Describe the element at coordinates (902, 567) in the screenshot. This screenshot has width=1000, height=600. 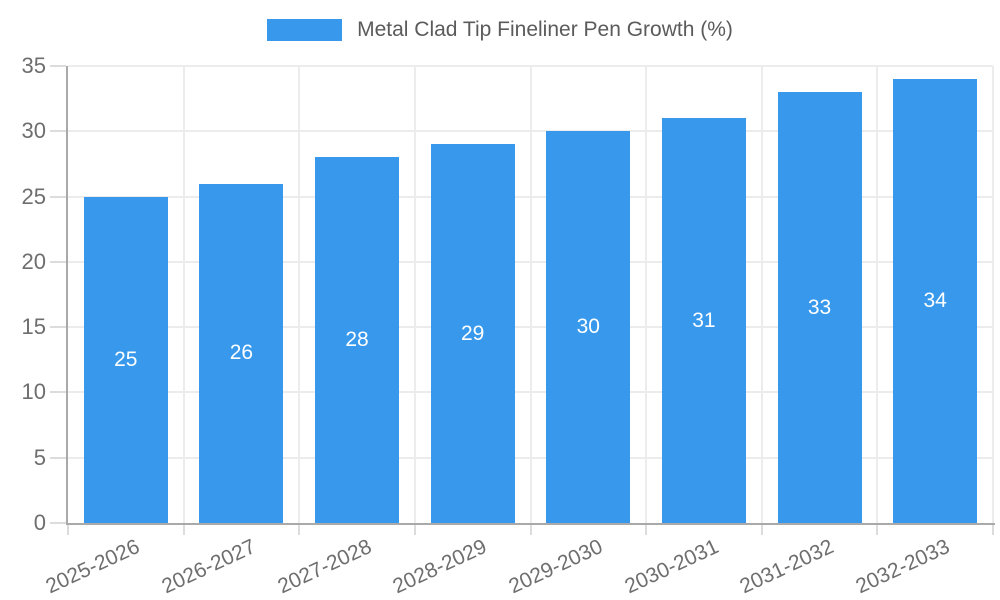
I see `x-axis-tick-label: 2032-2033` at that location.